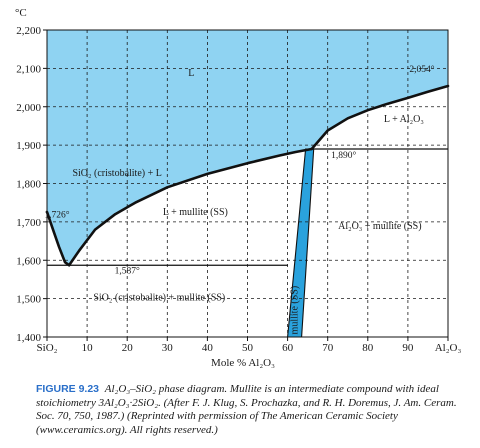  Describe the element at coordinates (404, 119) in the screenshot. I see `phase-region-label: L + Al₂O₃` at that location.